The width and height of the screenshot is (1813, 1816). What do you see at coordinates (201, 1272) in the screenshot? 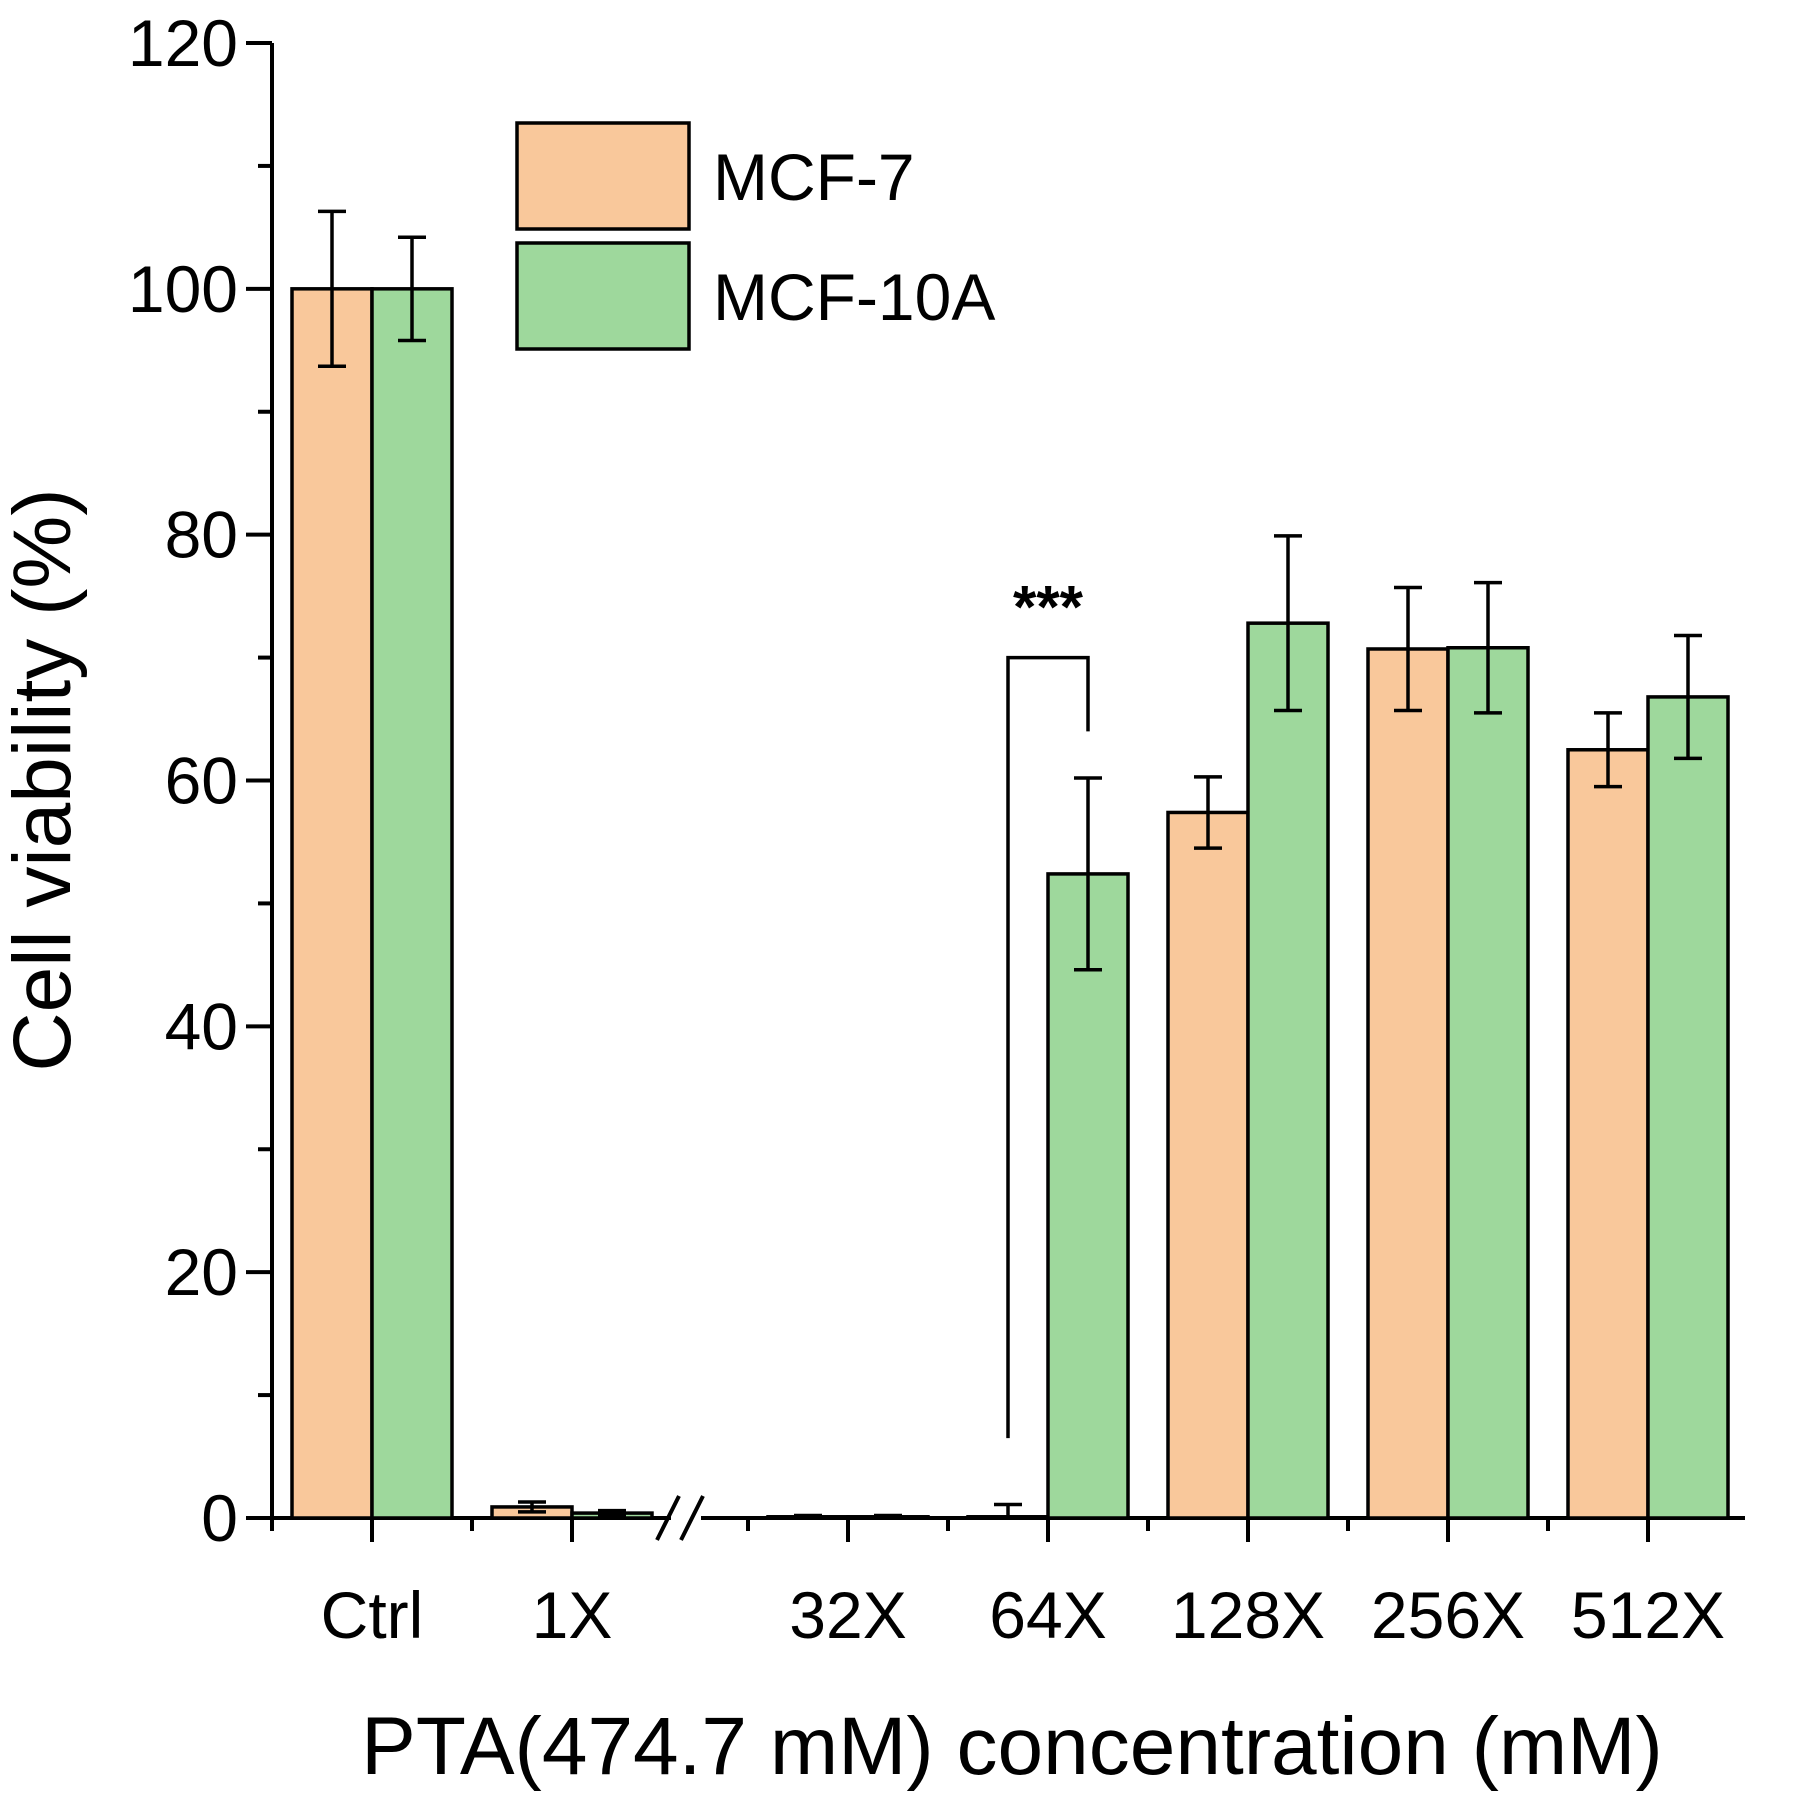
I see `y-tick-label: 20` at bounding box center [201, 1272].